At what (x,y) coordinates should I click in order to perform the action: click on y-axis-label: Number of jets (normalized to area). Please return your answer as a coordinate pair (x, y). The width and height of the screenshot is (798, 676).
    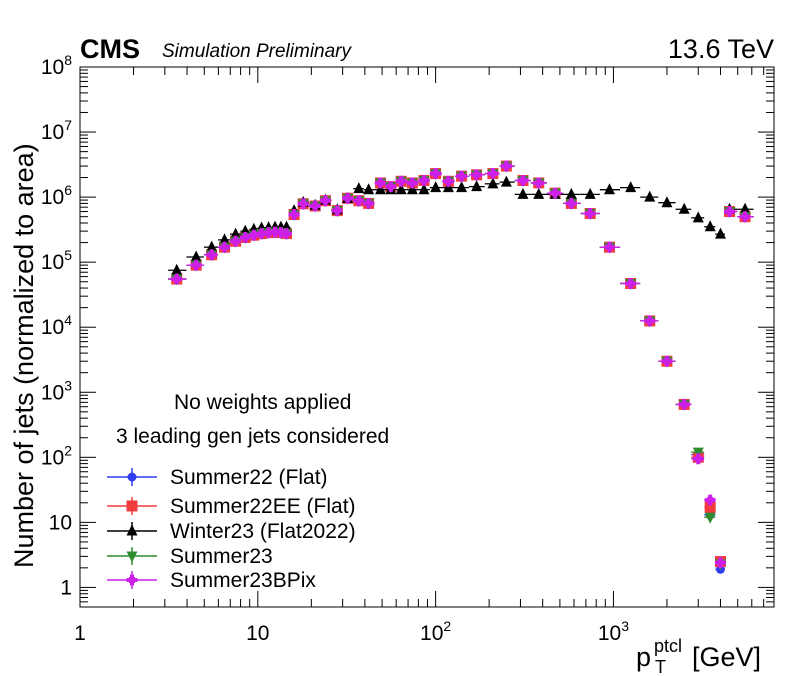
    Looking at the image, I should click on (24, 355).